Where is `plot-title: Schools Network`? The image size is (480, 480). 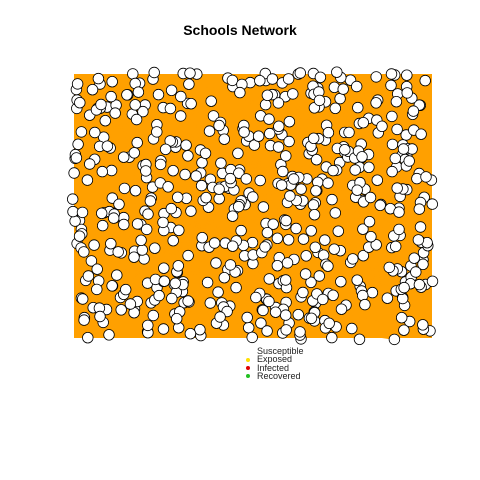 plot-title: Schools Network is located at coordinates (240, 30).